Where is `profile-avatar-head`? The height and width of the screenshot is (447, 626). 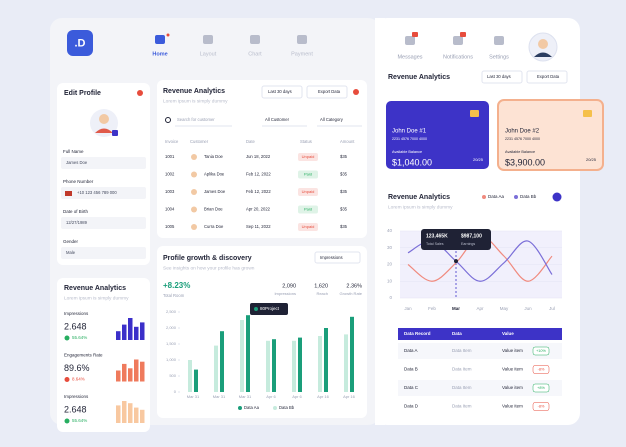
profile-avatar-head is located at coordinates (104, 119).